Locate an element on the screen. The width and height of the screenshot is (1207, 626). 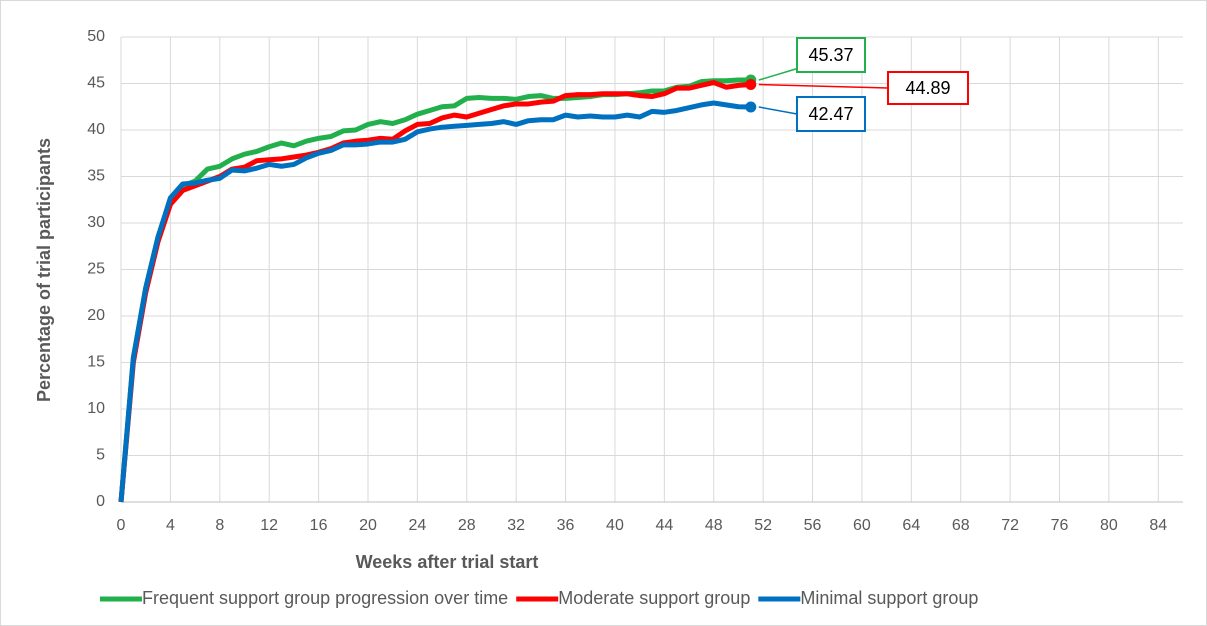
x-tick-label: 76 is located at coordinates (1060, 525).